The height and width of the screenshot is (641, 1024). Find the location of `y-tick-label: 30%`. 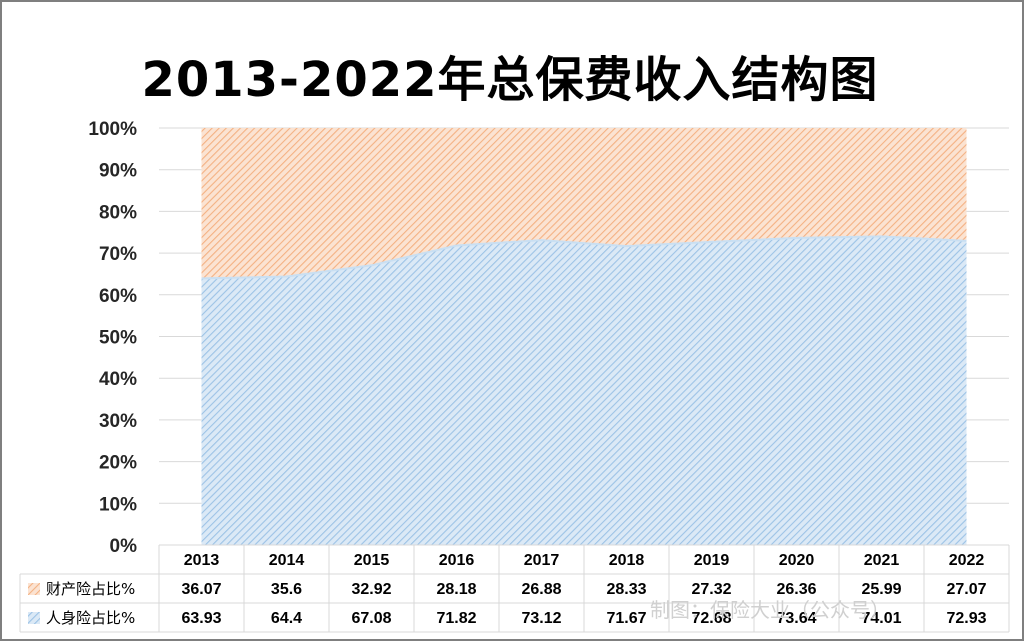

y-tick-label: 30% is located at coordinates (118, 421).